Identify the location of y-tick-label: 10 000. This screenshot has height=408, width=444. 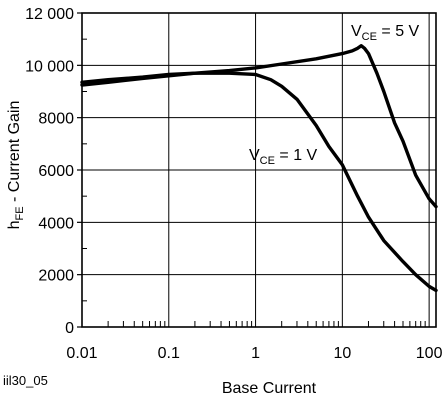
(49, 66).